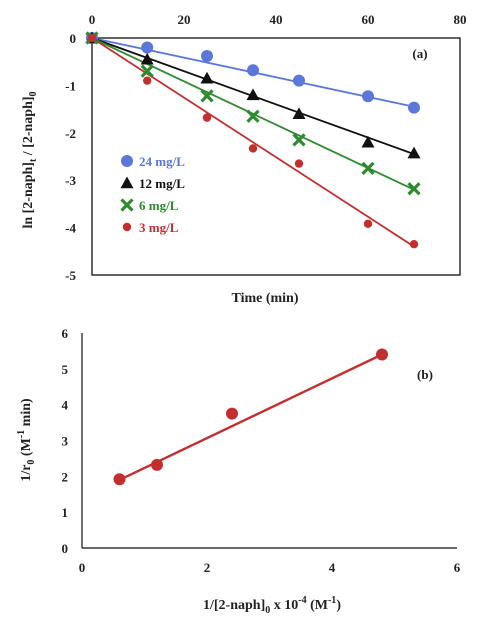  I want to click on panel-a-y-tick-label: -5, so click(70, 275).